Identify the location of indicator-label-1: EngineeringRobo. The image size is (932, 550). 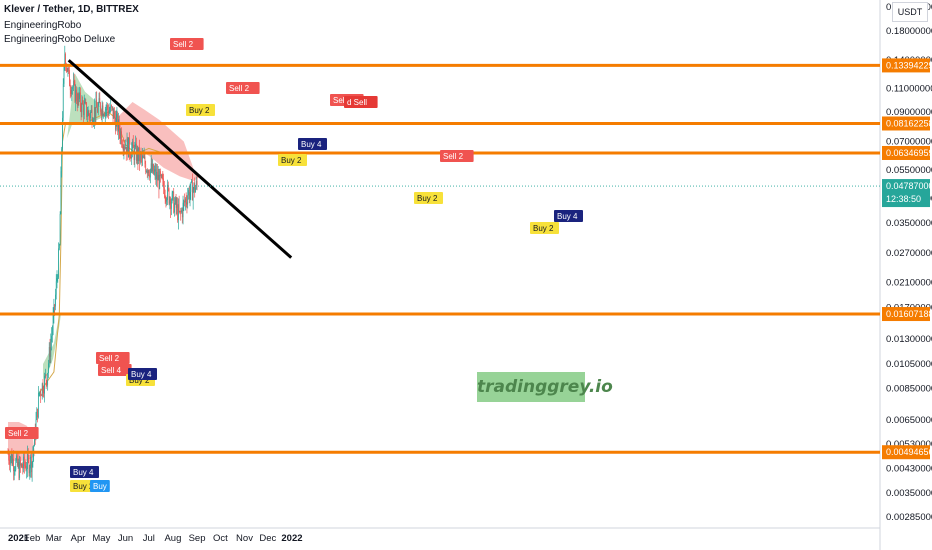
(43, 25).